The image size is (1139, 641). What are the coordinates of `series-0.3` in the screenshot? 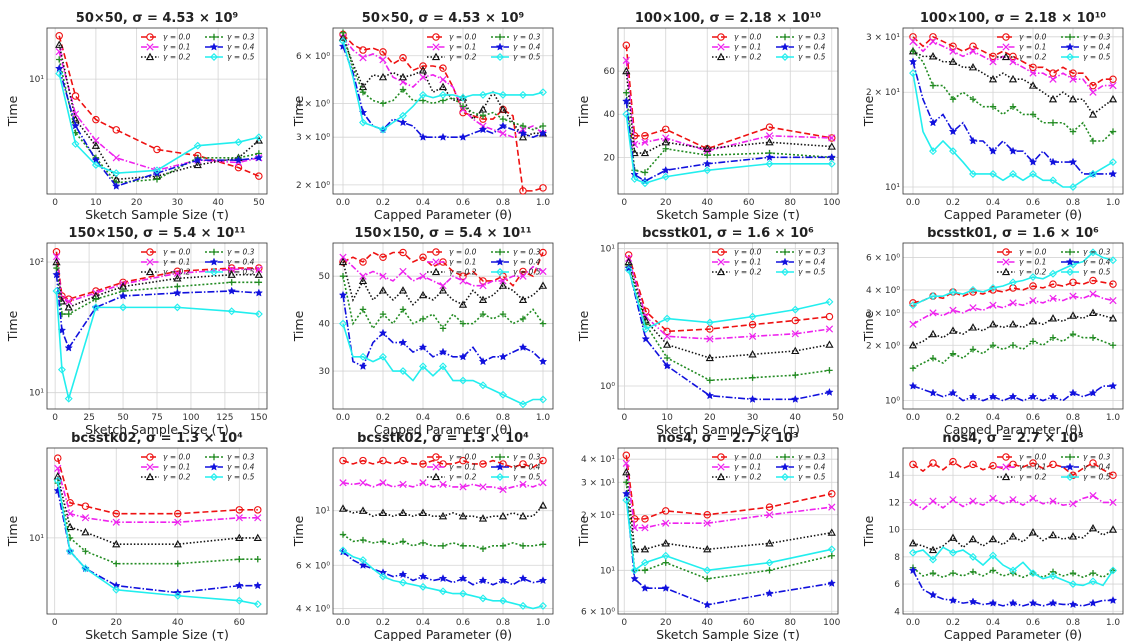 It's located at (1013, 96).